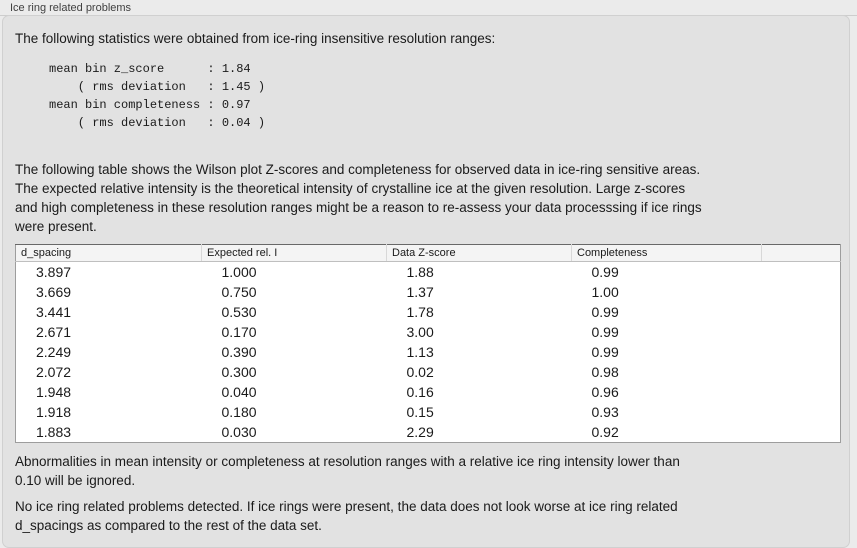  What do you see at coordinates (54, 352) in the screenshot?
I see `table-cell: 2.249` at bounding box center [54, 352].